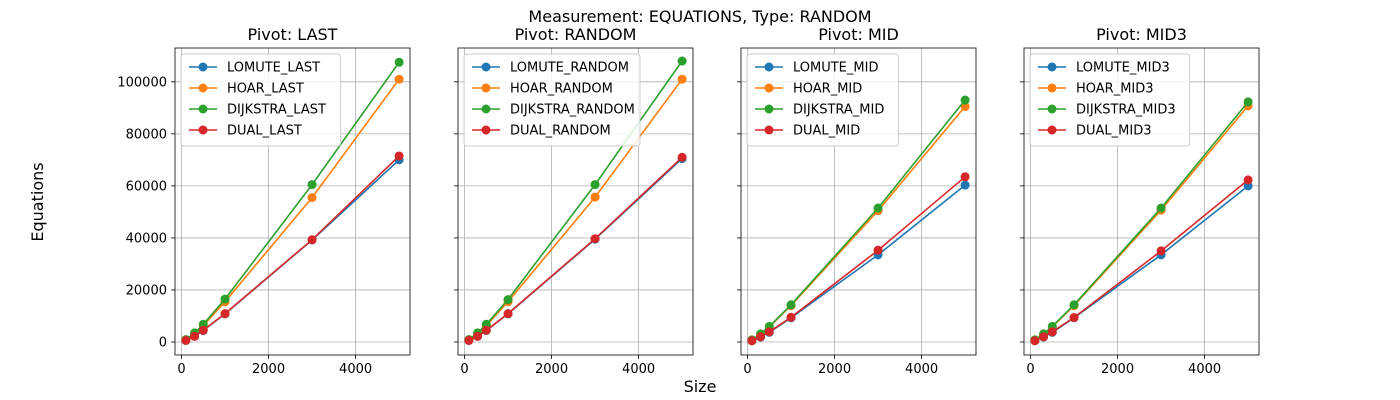 Image resolution: width=1400 pixels, height=400 pixels. Describe the element at coordinates (700, 386) in the screenshot. I see `figure-xlabel: Size` at that location.